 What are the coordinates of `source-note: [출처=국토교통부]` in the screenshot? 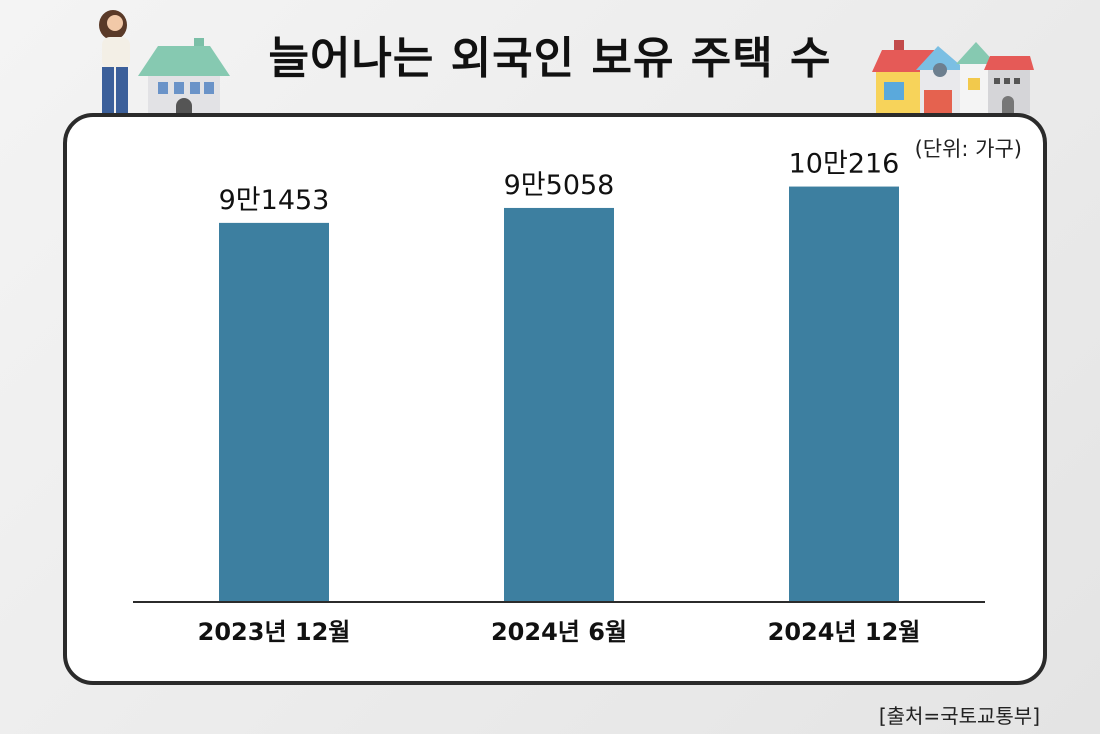 It's located at (959, 716).